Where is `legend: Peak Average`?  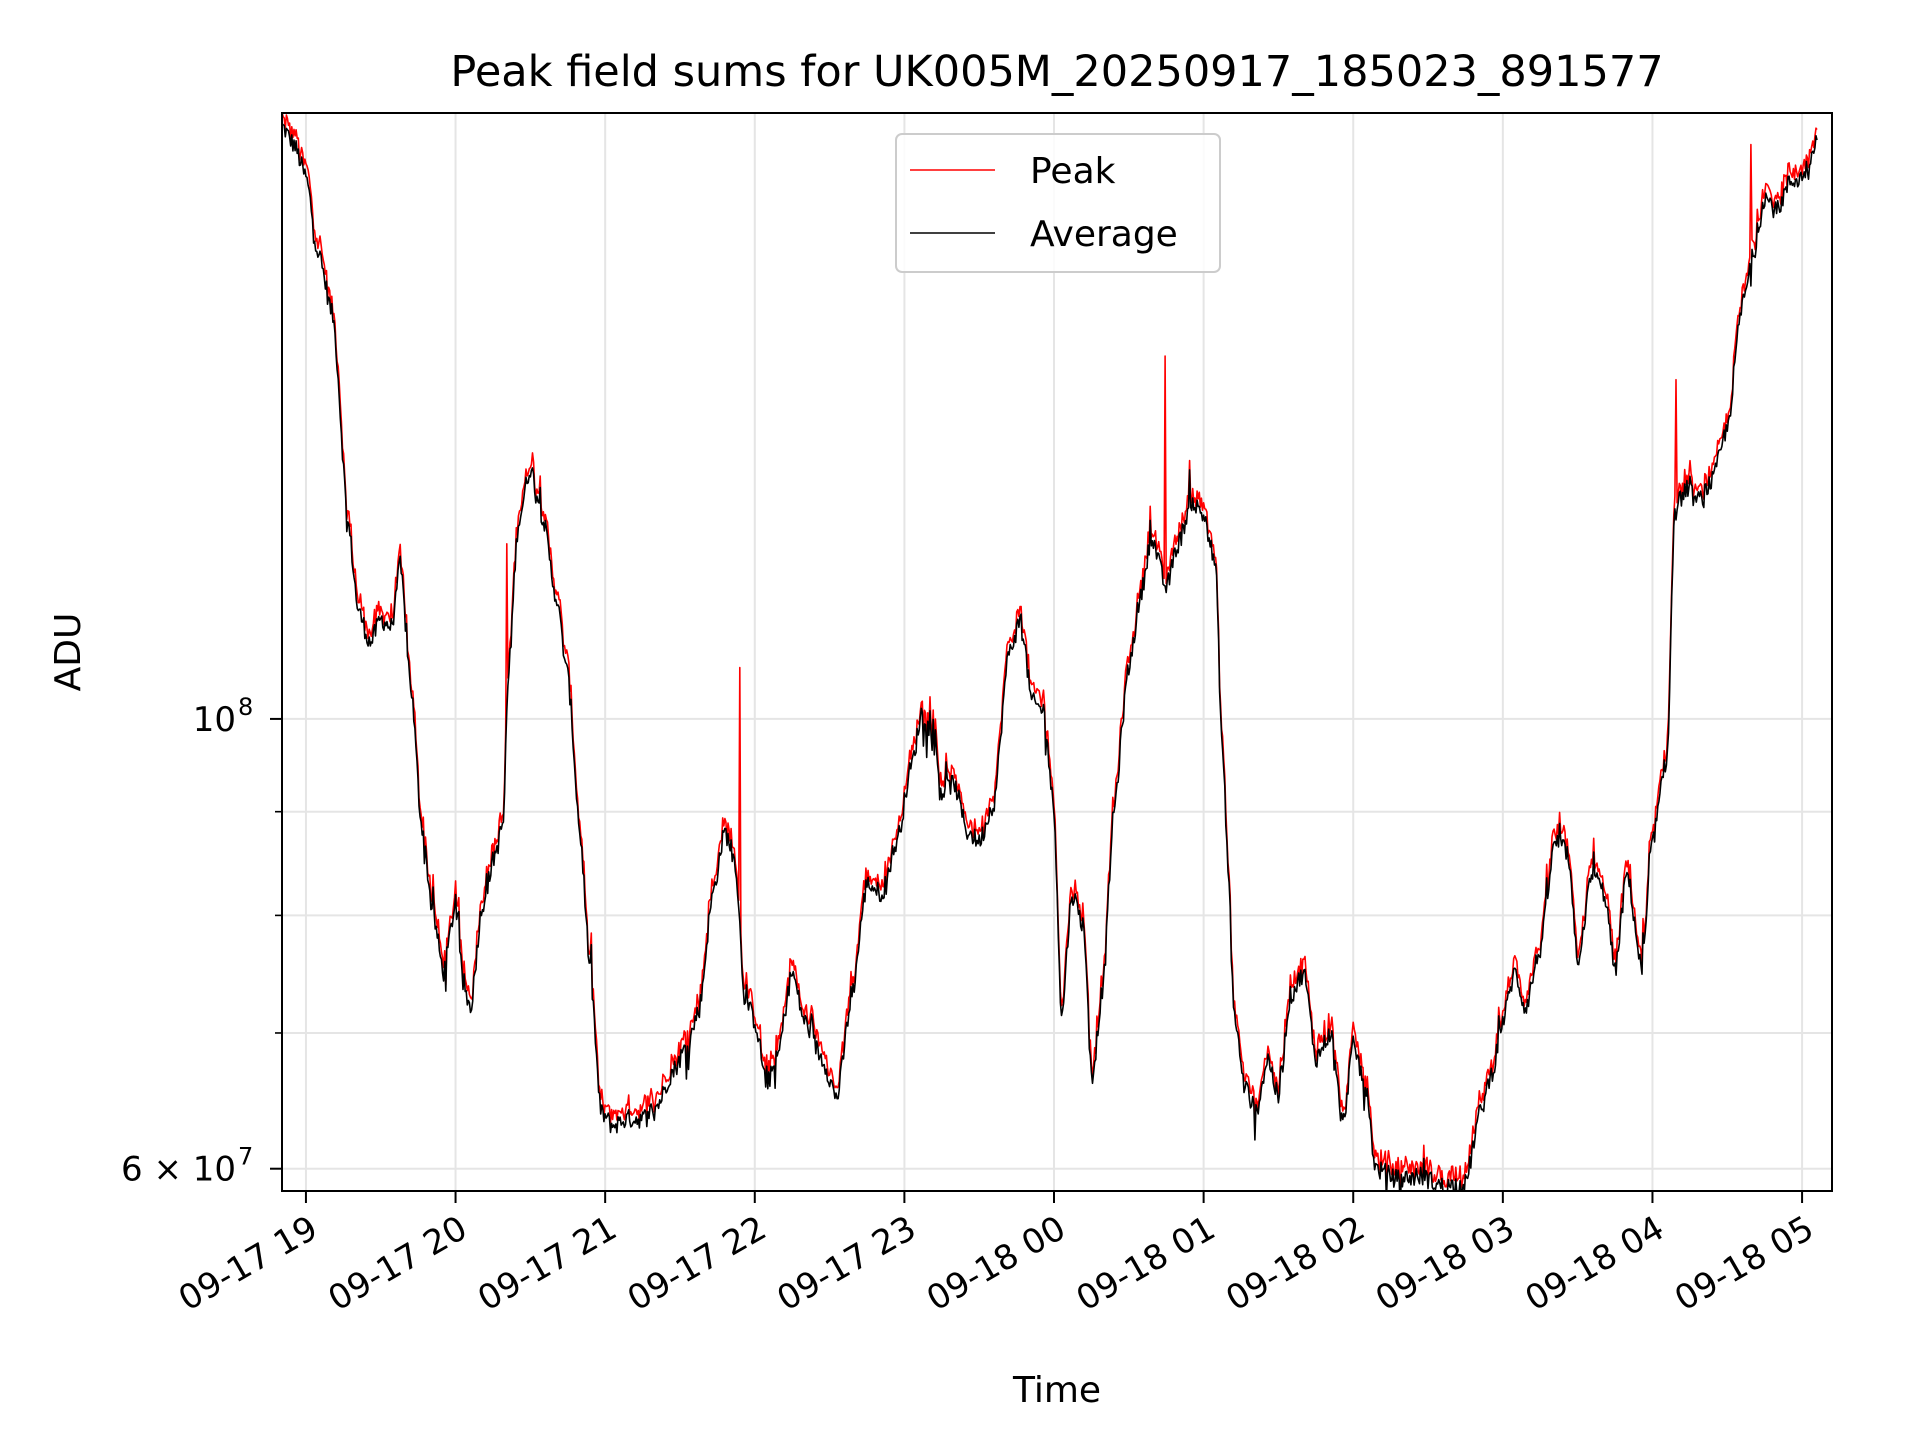 legend: Peak Average is located at coordinates (1058, 203).